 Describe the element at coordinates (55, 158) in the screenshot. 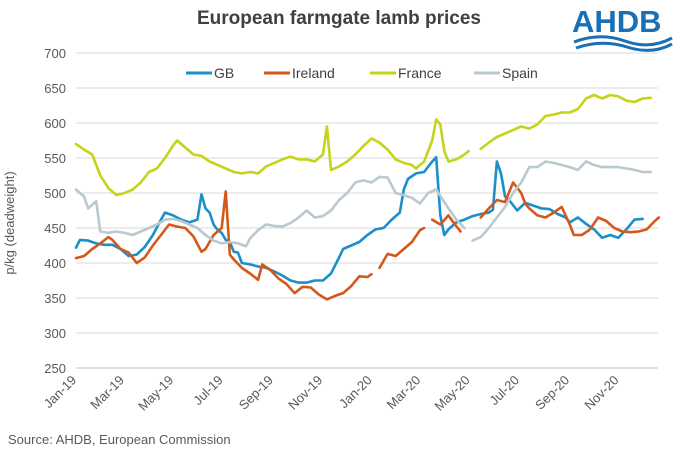

I see `y-tick-label: 550` at that location.